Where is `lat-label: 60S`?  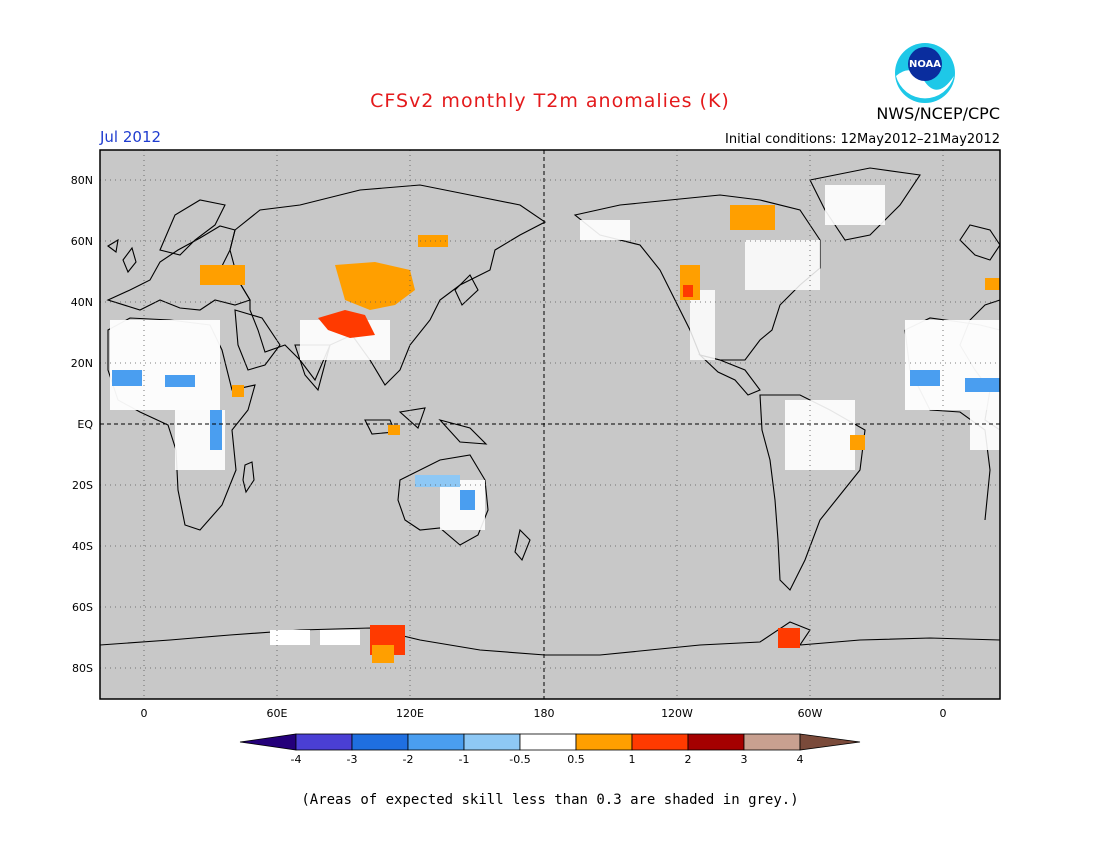 lat-label: 60S is located at coordinates (82, 607).